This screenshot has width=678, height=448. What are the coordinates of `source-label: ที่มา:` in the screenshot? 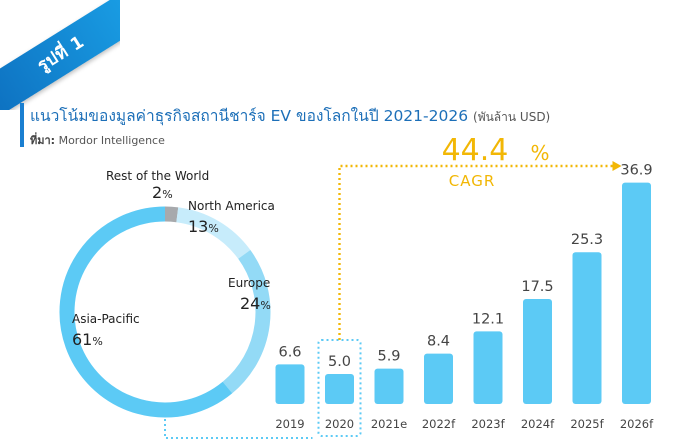 It's located at (43, 140).